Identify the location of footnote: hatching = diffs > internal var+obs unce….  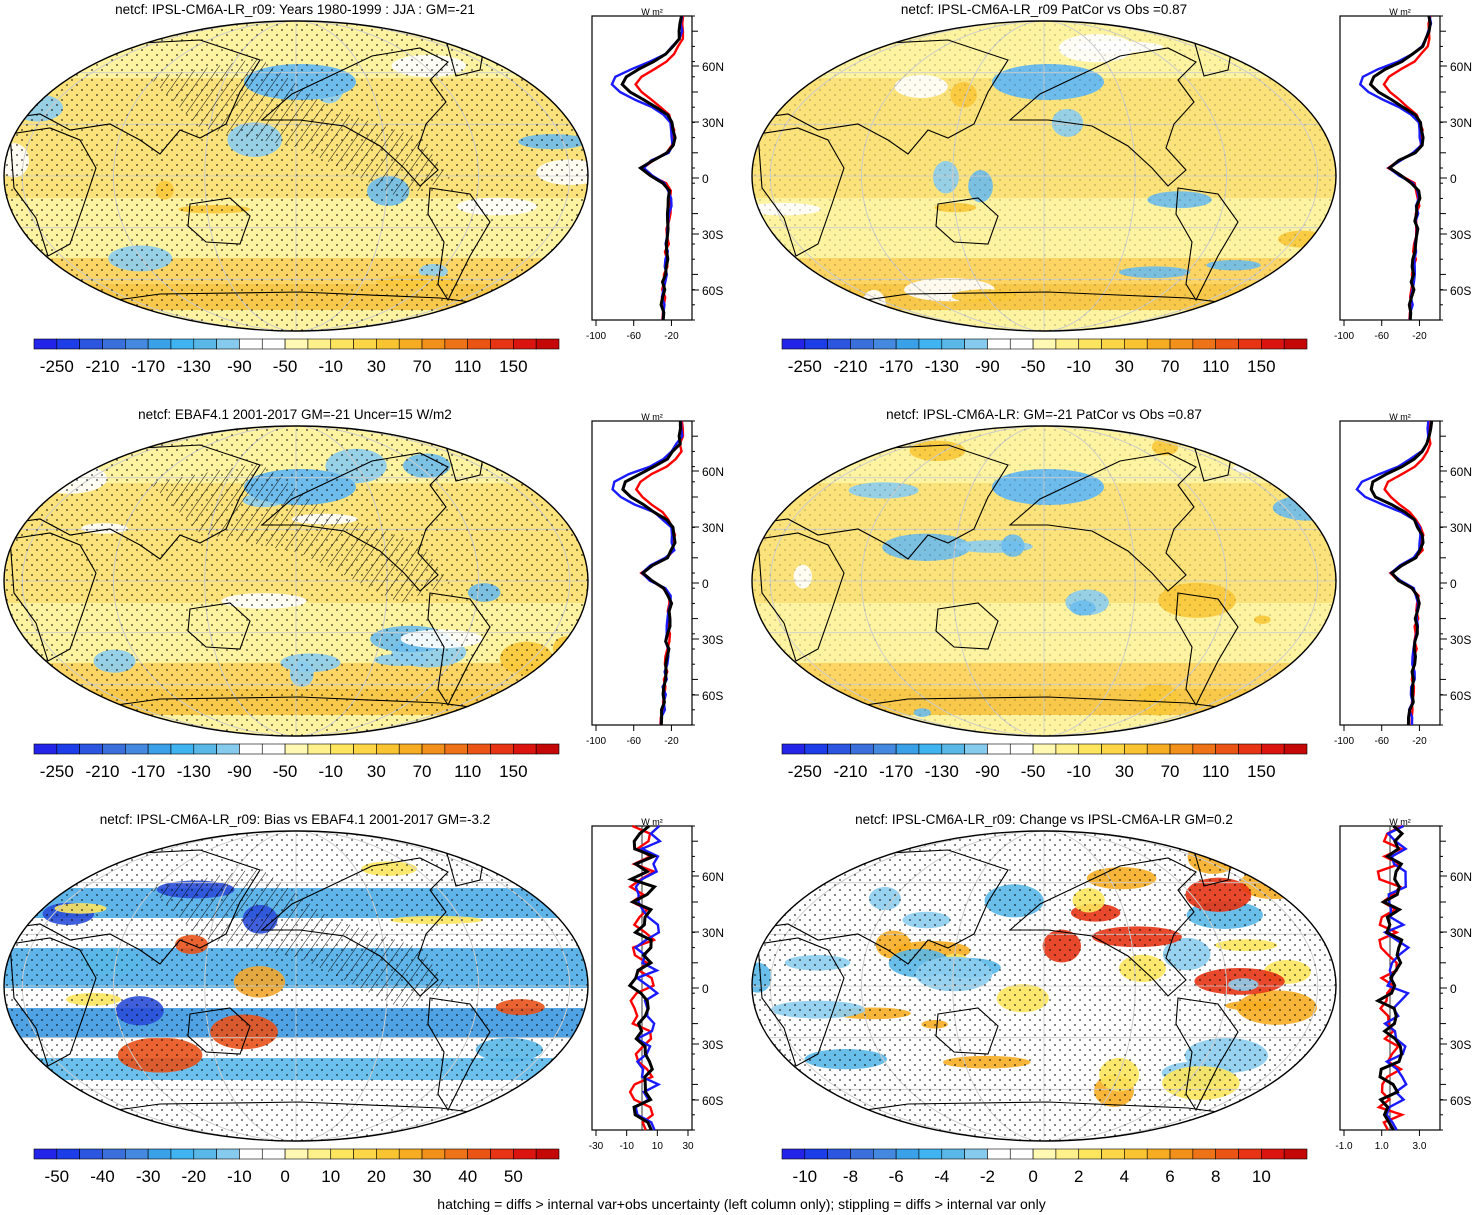
(741, 1204).